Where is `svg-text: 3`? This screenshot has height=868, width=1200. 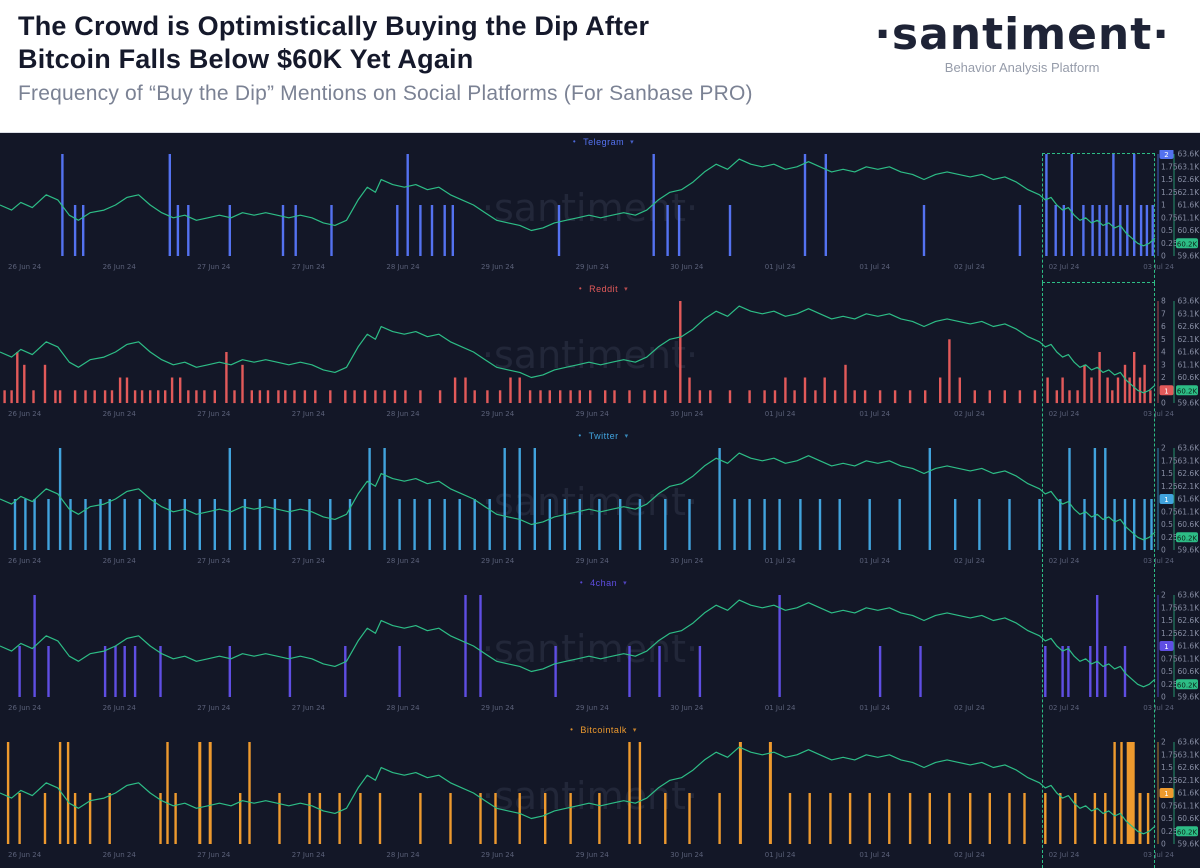
svg-text: 3 is located at coordinates (1163, 364).